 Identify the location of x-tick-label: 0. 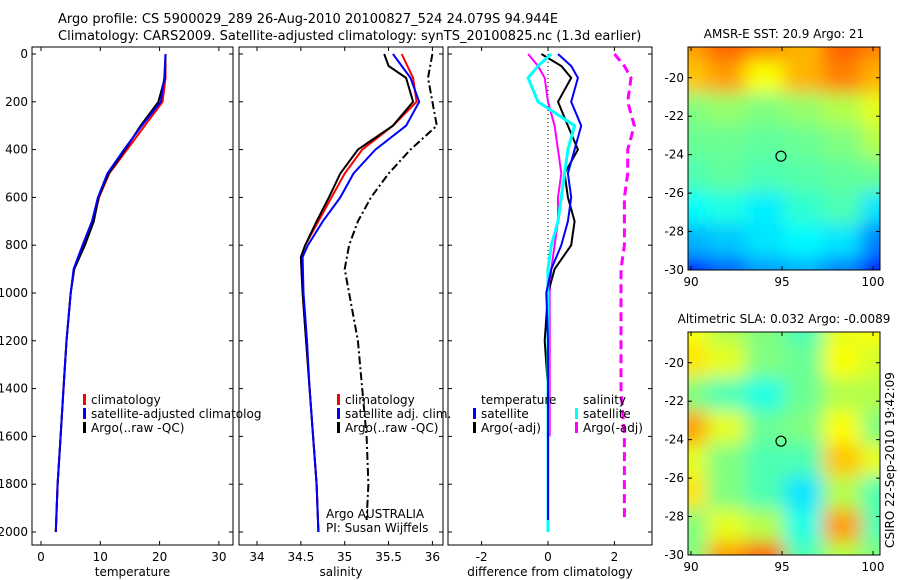
(41, 557).